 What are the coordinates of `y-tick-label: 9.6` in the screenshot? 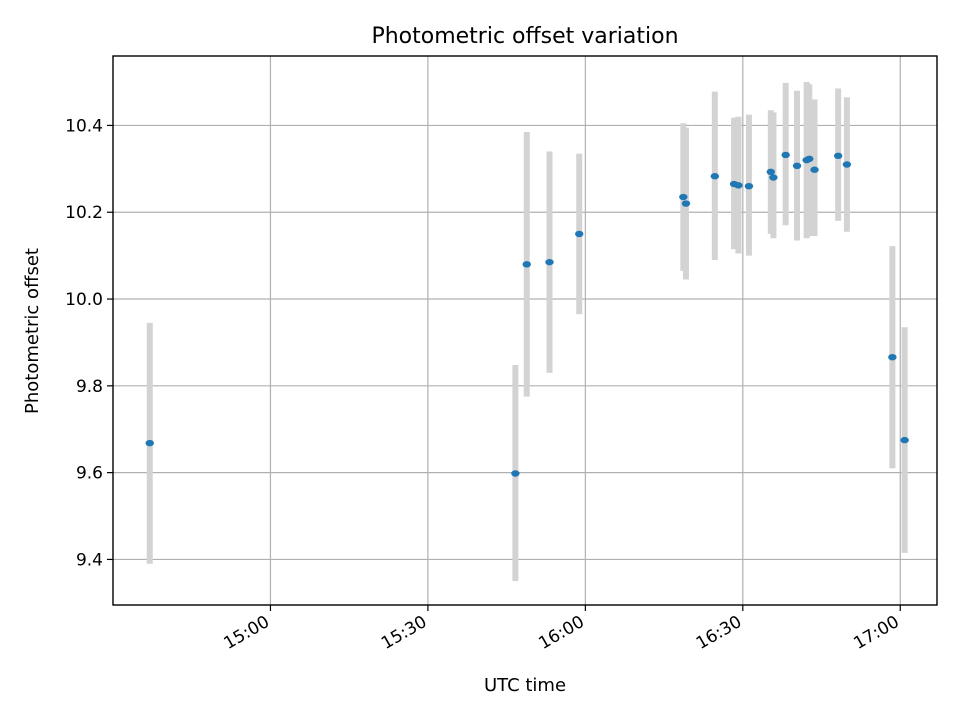 It's located at (89, 474).